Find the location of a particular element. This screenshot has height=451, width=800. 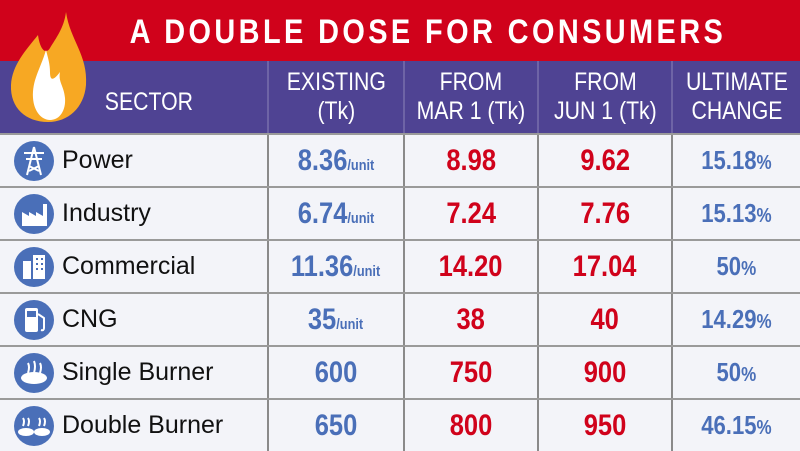

mar-cell: 7.24 is located at coordinates (470, 213).